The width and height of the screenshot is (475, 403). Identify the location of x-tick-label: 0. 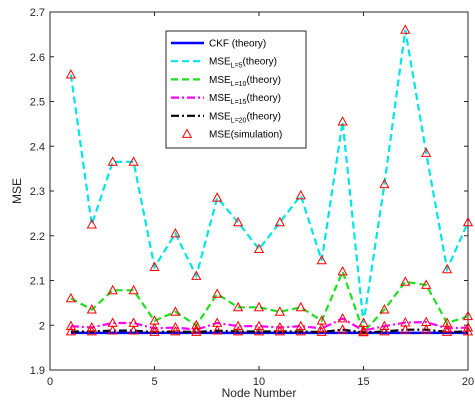
(50, 382).